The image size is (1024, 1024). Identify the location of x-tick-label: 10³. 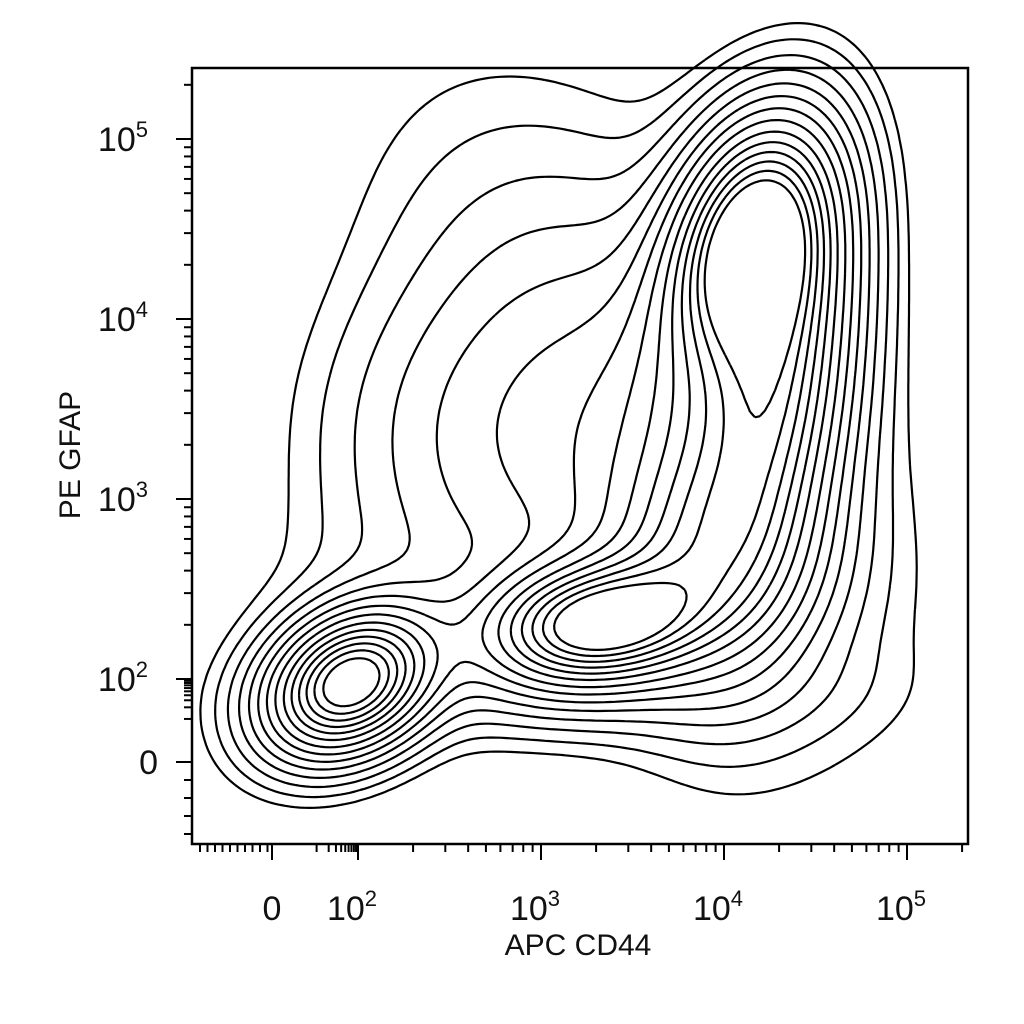
(535, 907).